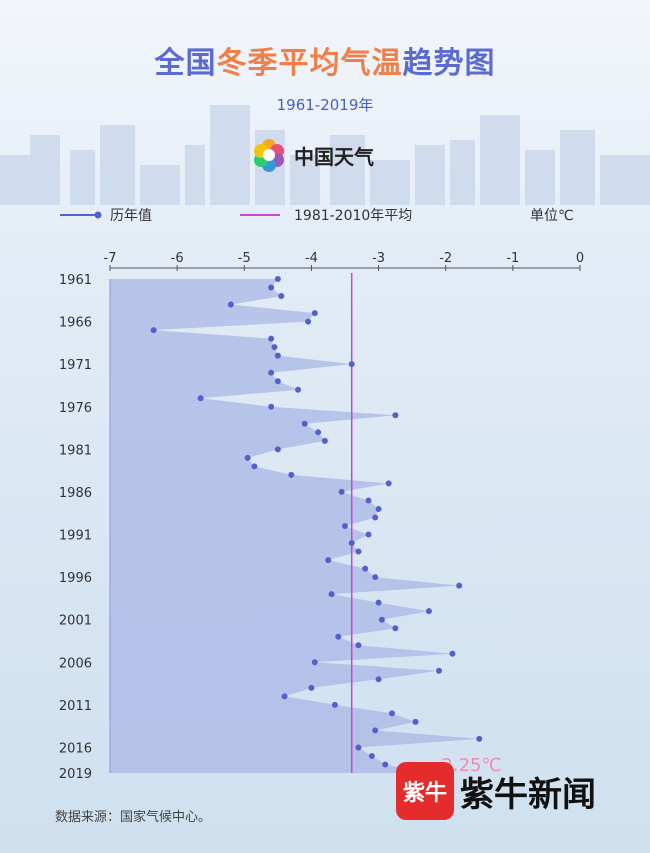 This screenshot has width=650, height=853. I want to click on logo-mark: 紫牛, so click(425, 791).